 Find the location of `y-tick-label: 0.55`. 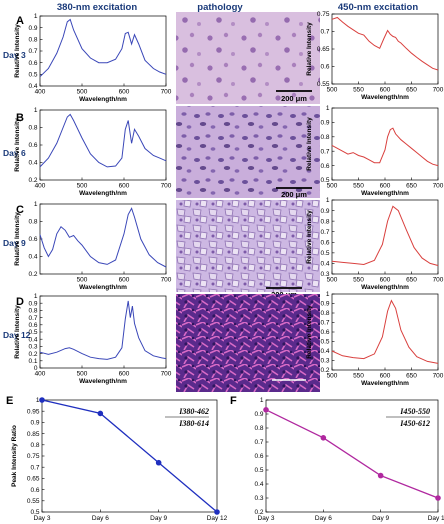

y-tick-label: 0.55 is located at coordinates (323, 84).